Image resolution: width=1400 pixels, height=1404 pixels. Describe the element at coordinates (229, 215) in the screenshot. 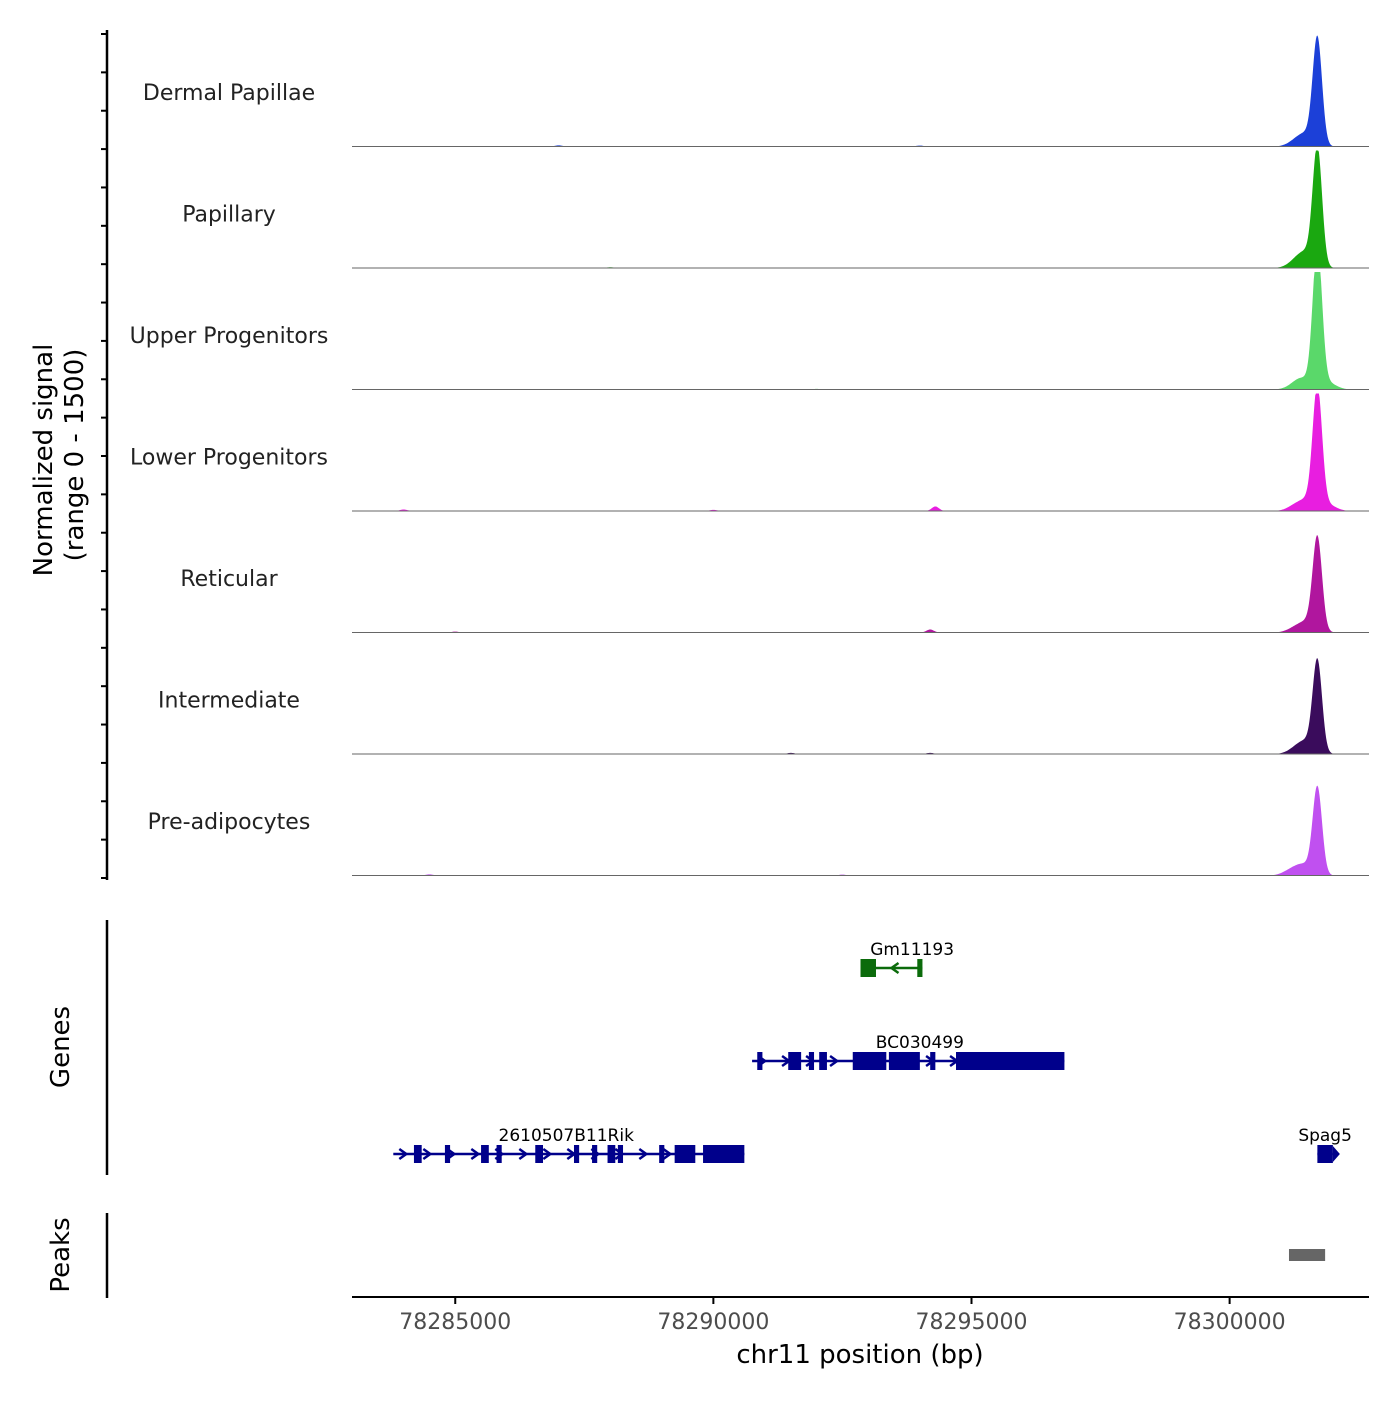

I see `track-label: Papillary` at that location.